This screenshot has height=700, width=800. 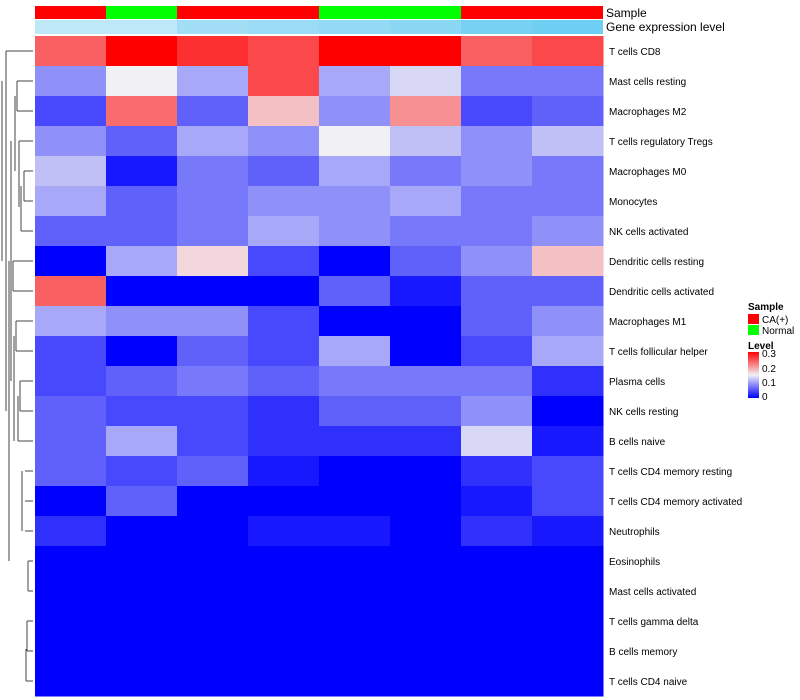 What do you see at coordinates (769, 354) in the screenshot?
I see `legend-level-tick-0: 0.3` at bounding box center [769, 354].